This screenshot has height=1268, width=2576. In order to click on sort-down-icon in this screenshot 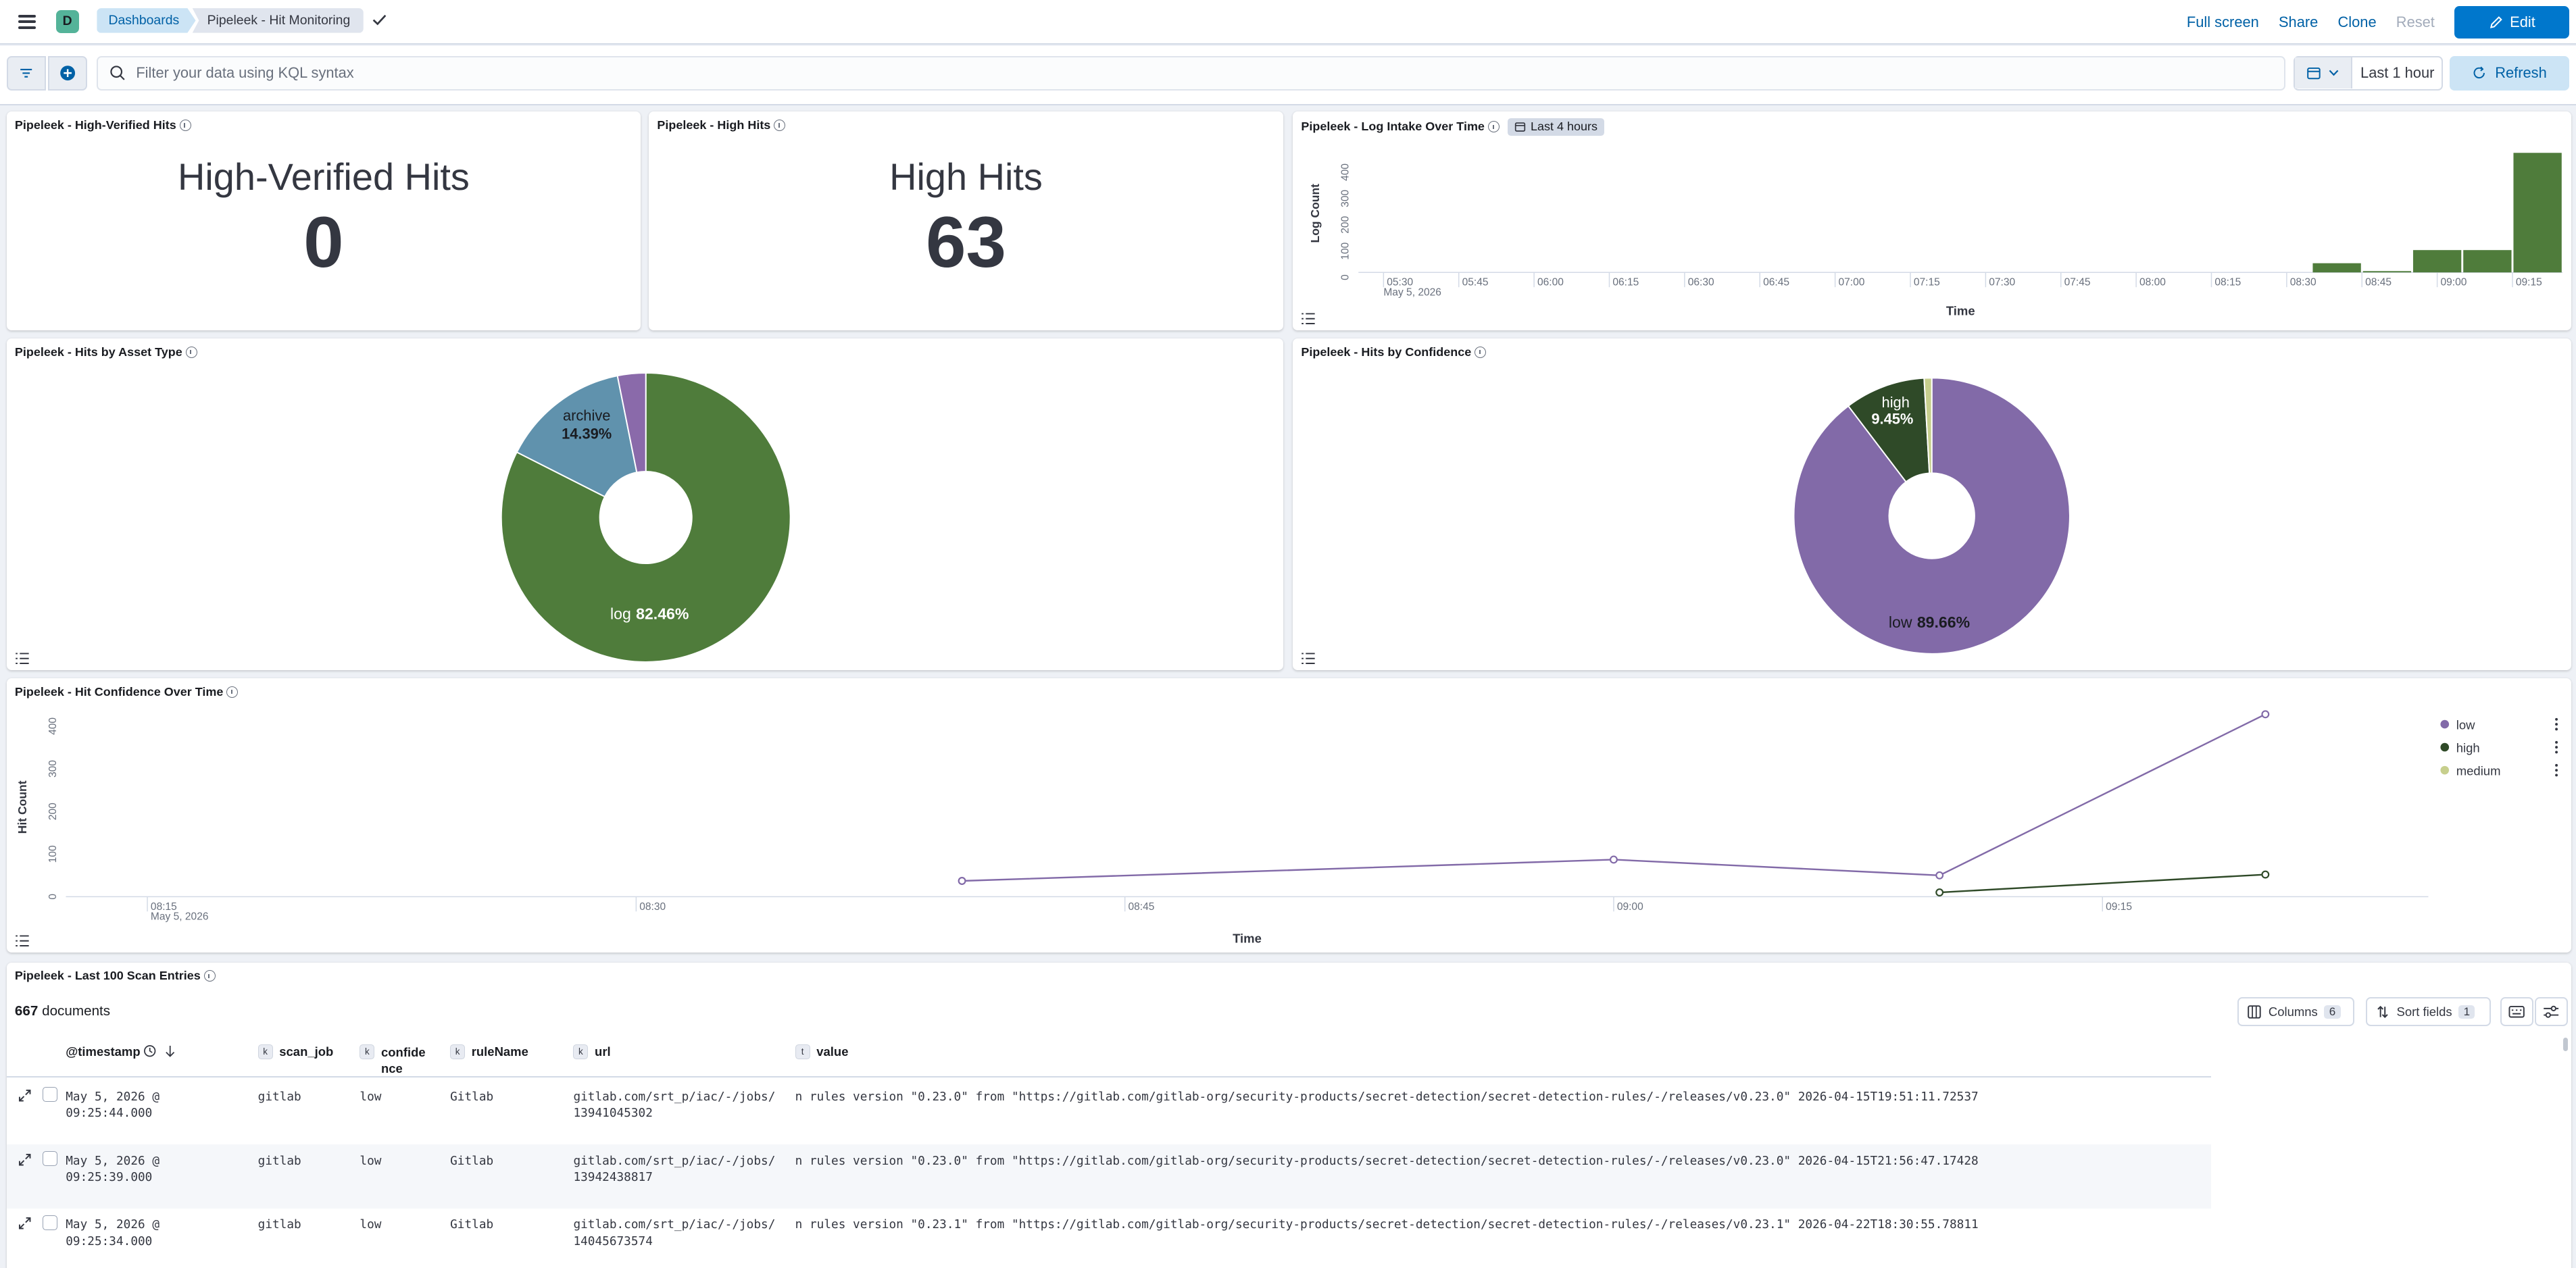, I will do `click(170, 1050)`.